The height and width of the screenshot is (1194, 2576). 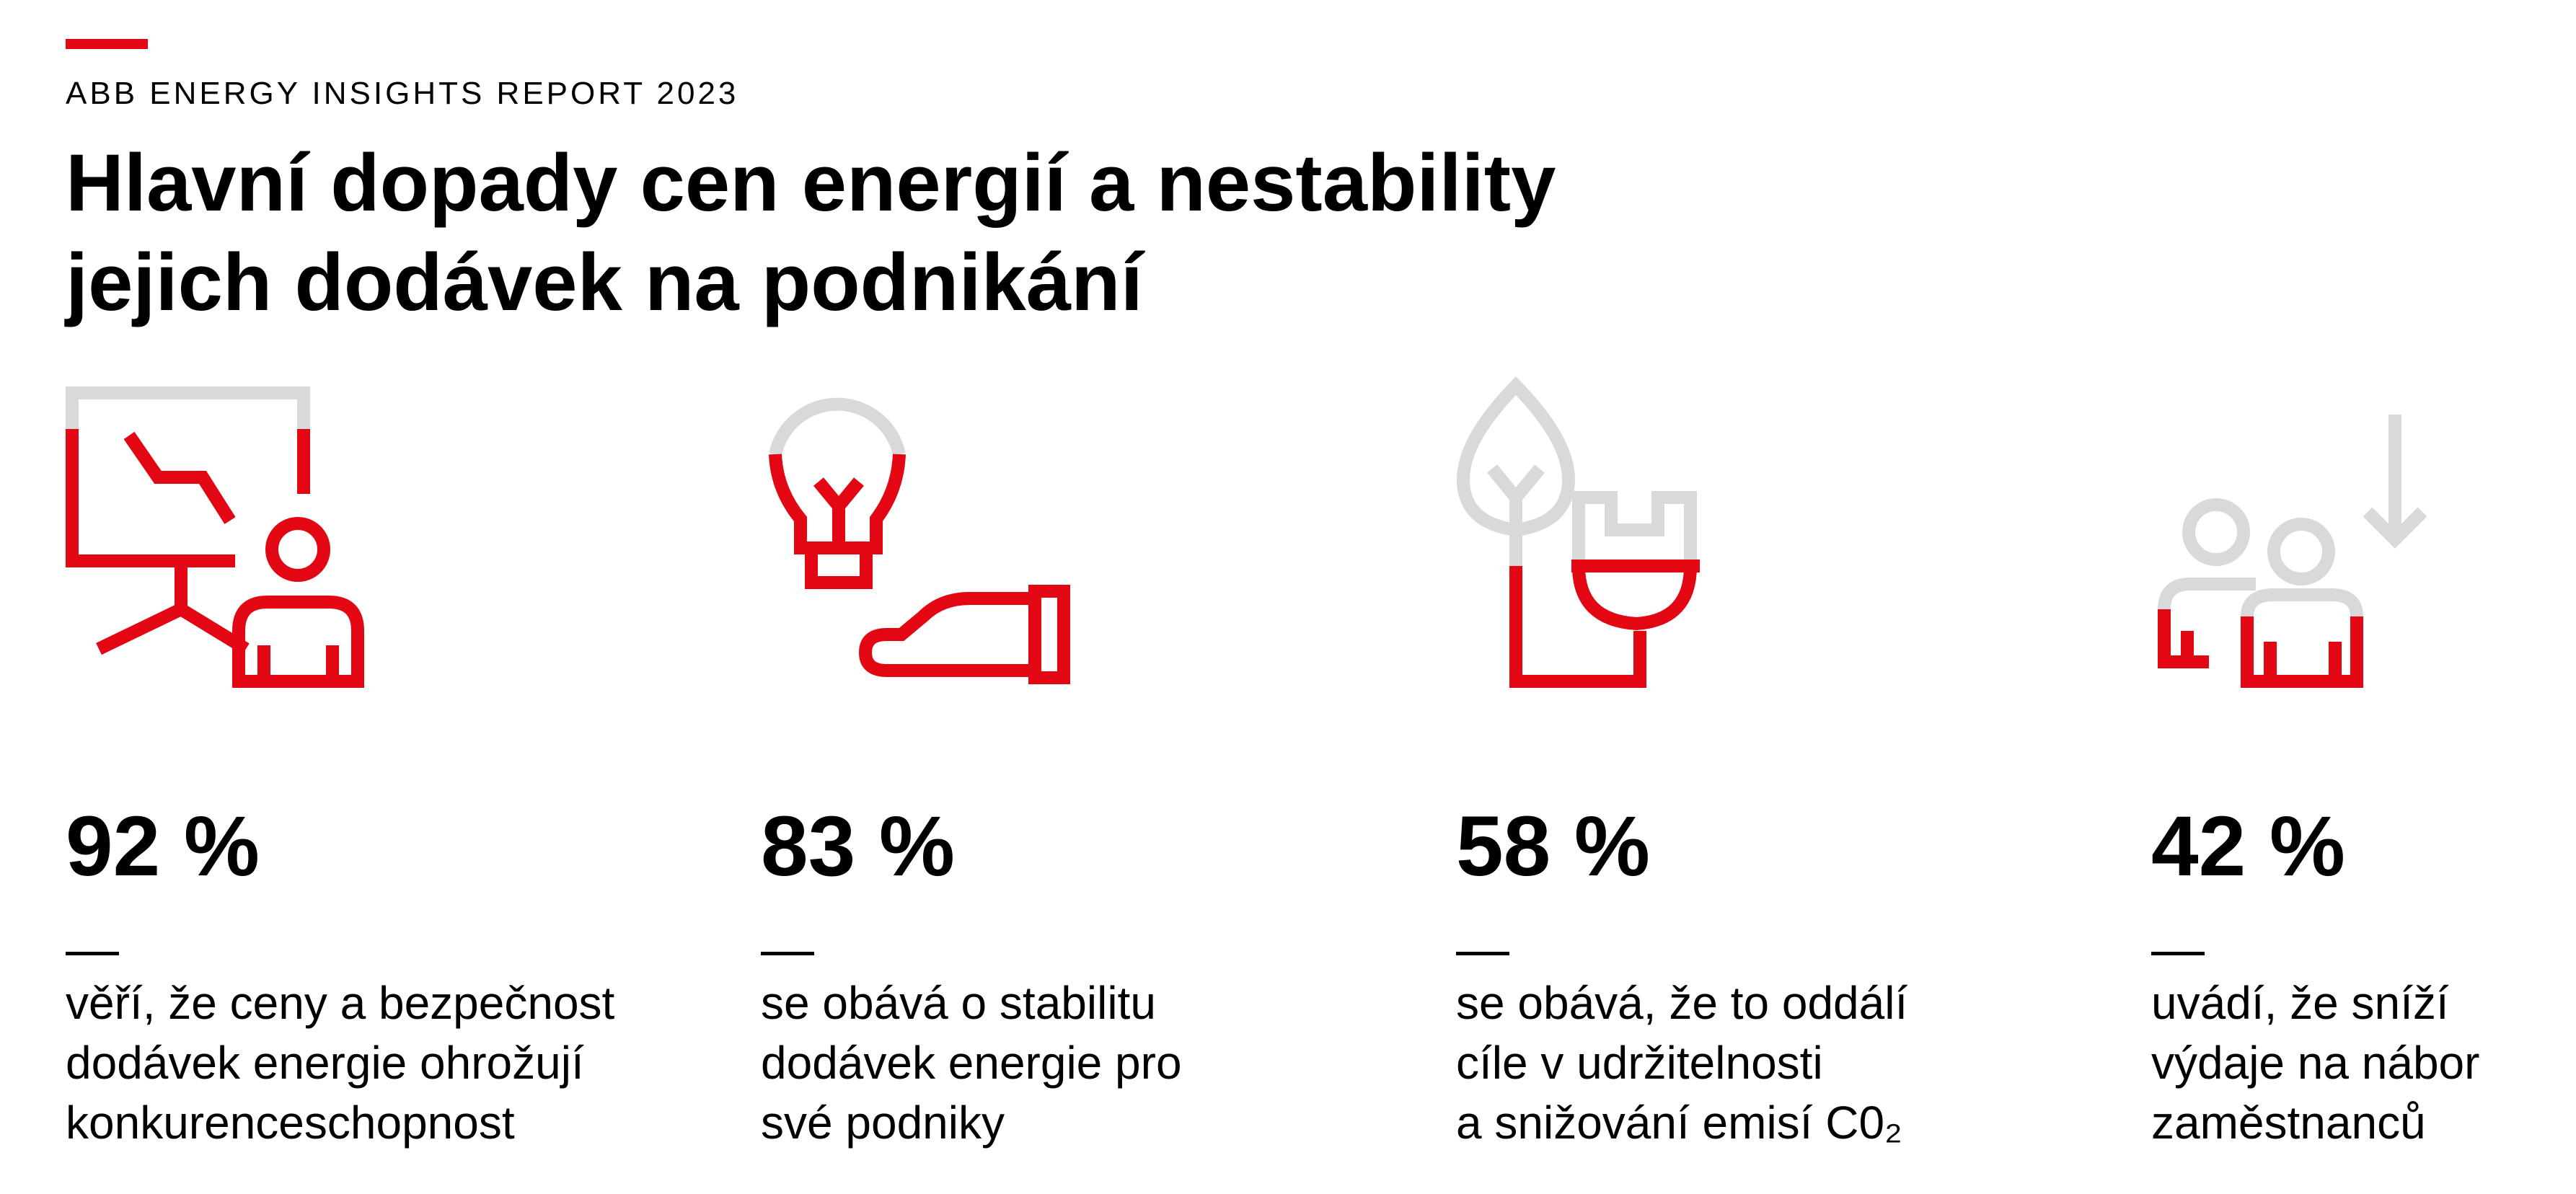 What do you see at coordinates (325, 1063) in the screenshot?
I see `stat-description-line: dodávek energie ohrožují` at bounding box center [325, 1063].